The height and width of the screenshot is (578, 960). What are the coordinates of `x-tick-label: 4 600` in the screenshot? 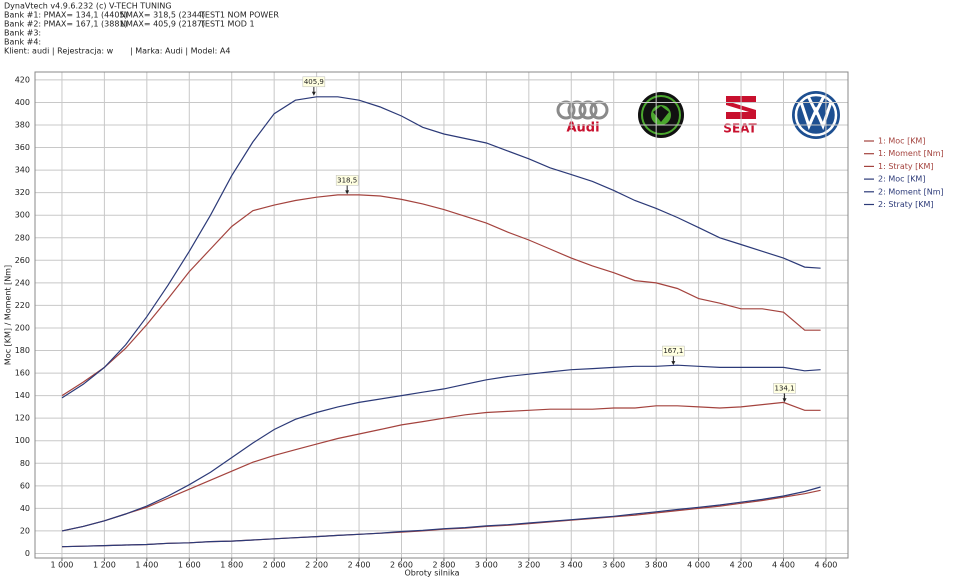 It's located at (825, 565).